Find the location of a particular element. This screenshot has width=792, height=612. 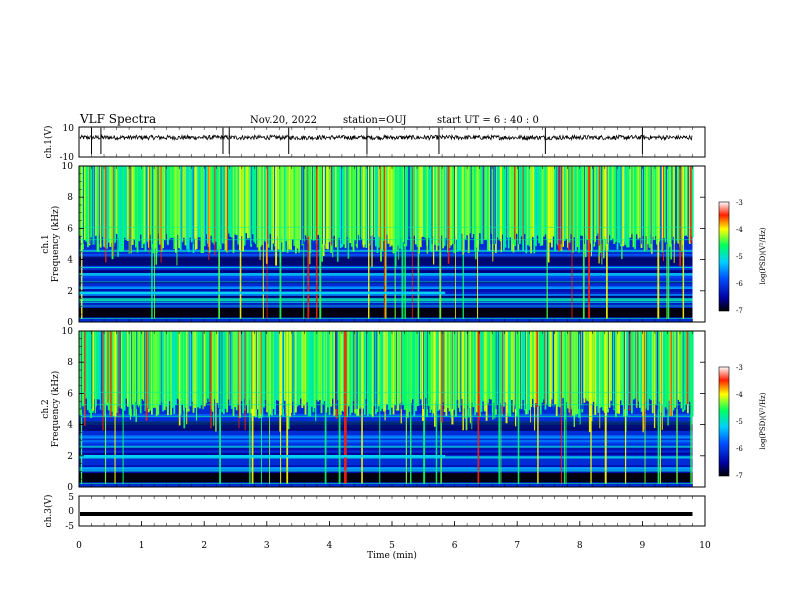

ch2-spec-tone-trace is located at coordinates (386, 416).